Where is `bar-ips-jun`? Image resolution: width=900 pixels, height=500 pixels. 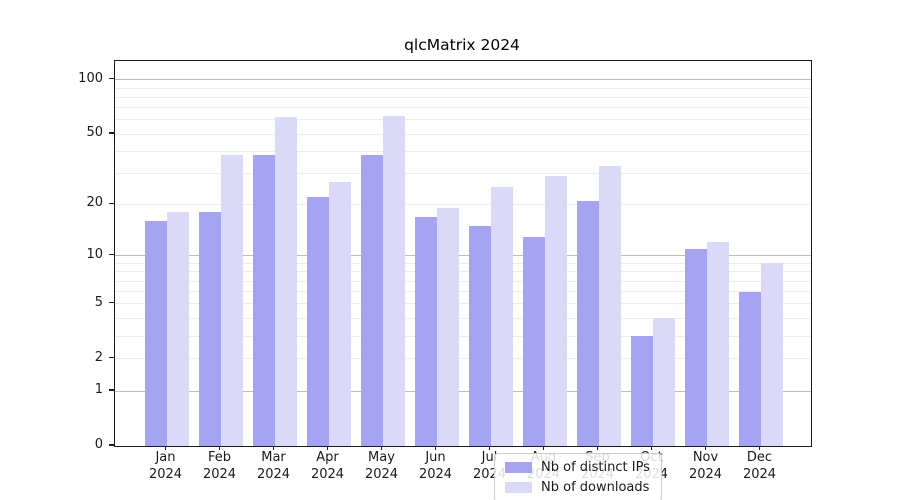
bar-ips-jun is located at coordinates (425, 331).